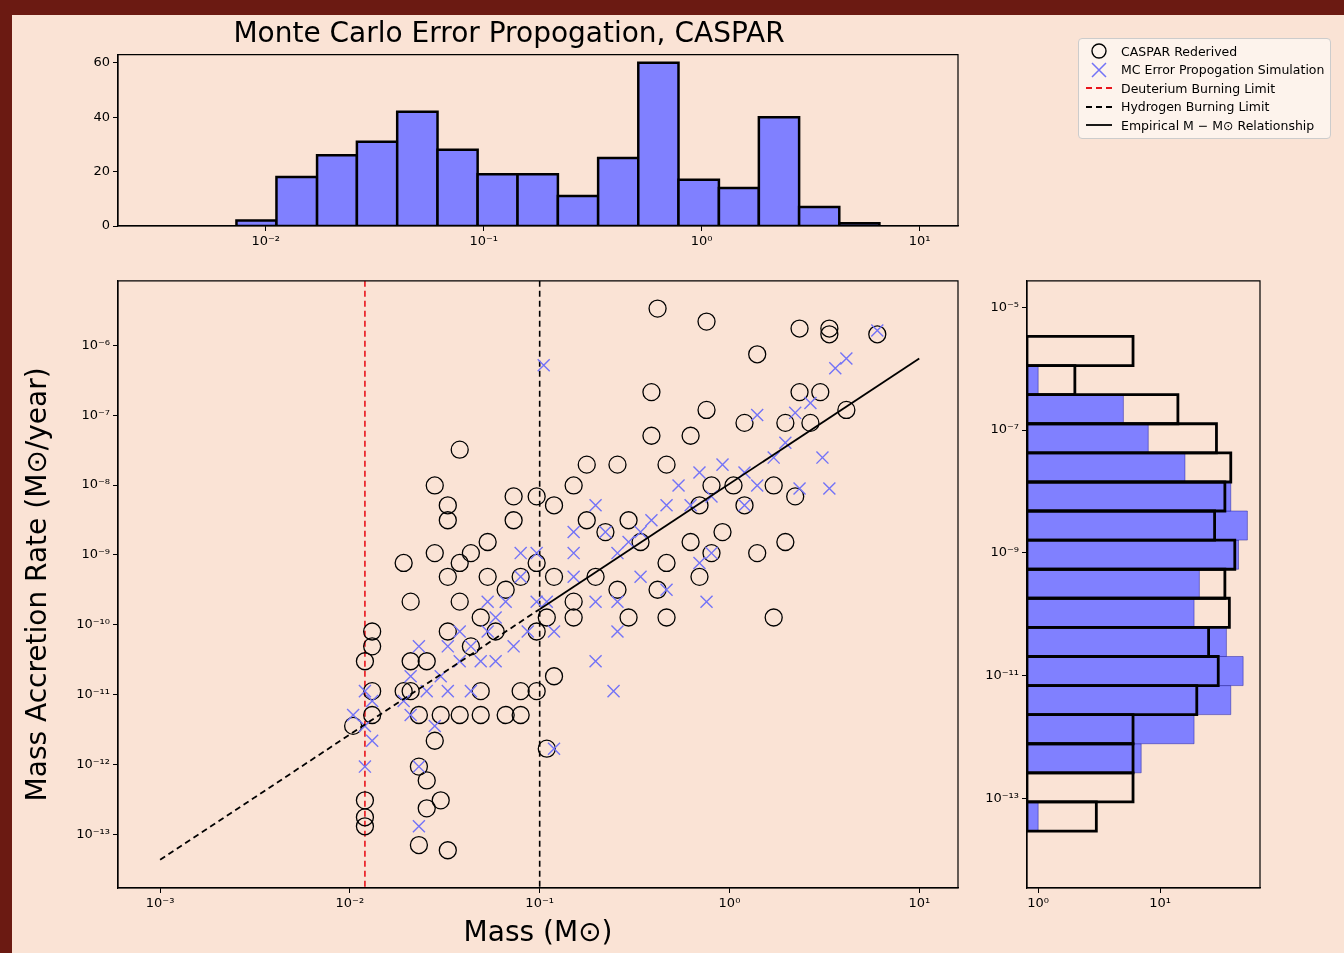 The image size is (1344, 953). I want to click on legend-label: Hydrogen Burning Limit, so click(1195, 107).